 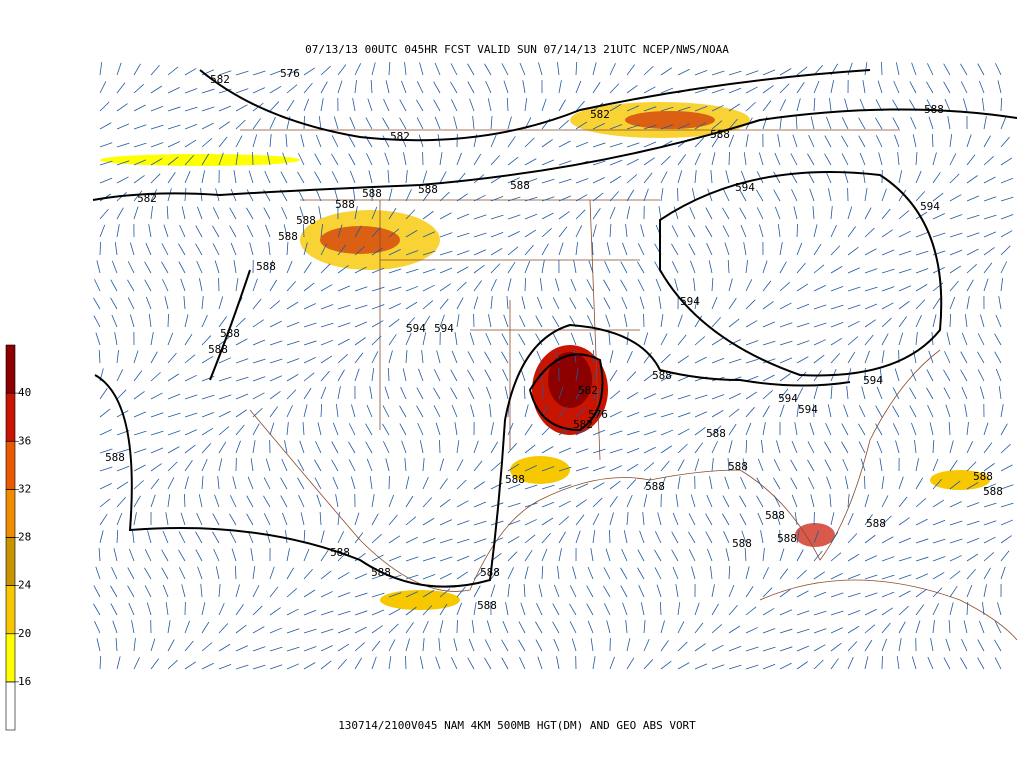 What do you see at coordinates (24, 440) in the screenshot?
I see `colorbar-label: 36` at bounding box center [24, 440].